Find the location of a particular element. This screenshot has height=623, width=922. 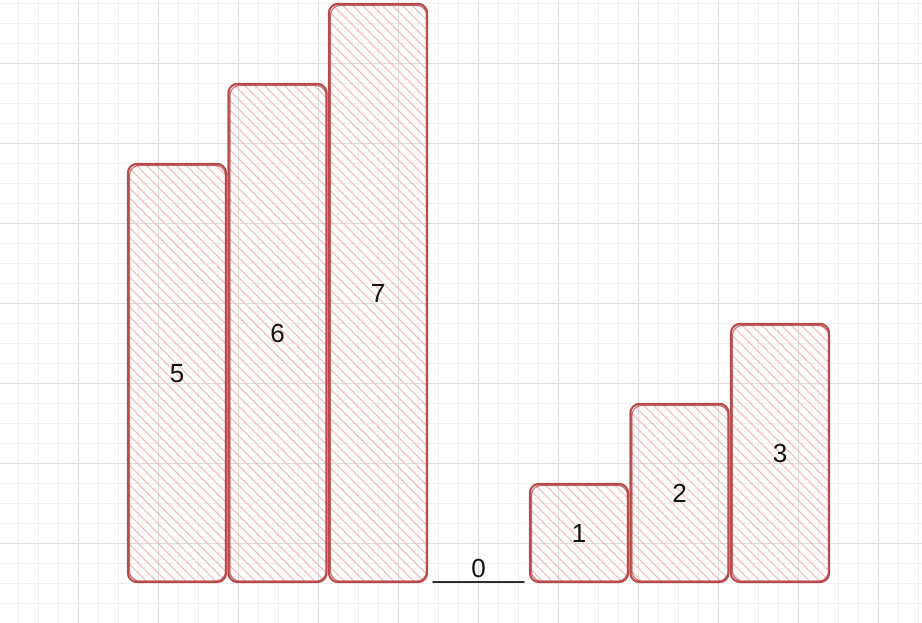

bar-label-2: 2 is located at coordinates (679, 493).